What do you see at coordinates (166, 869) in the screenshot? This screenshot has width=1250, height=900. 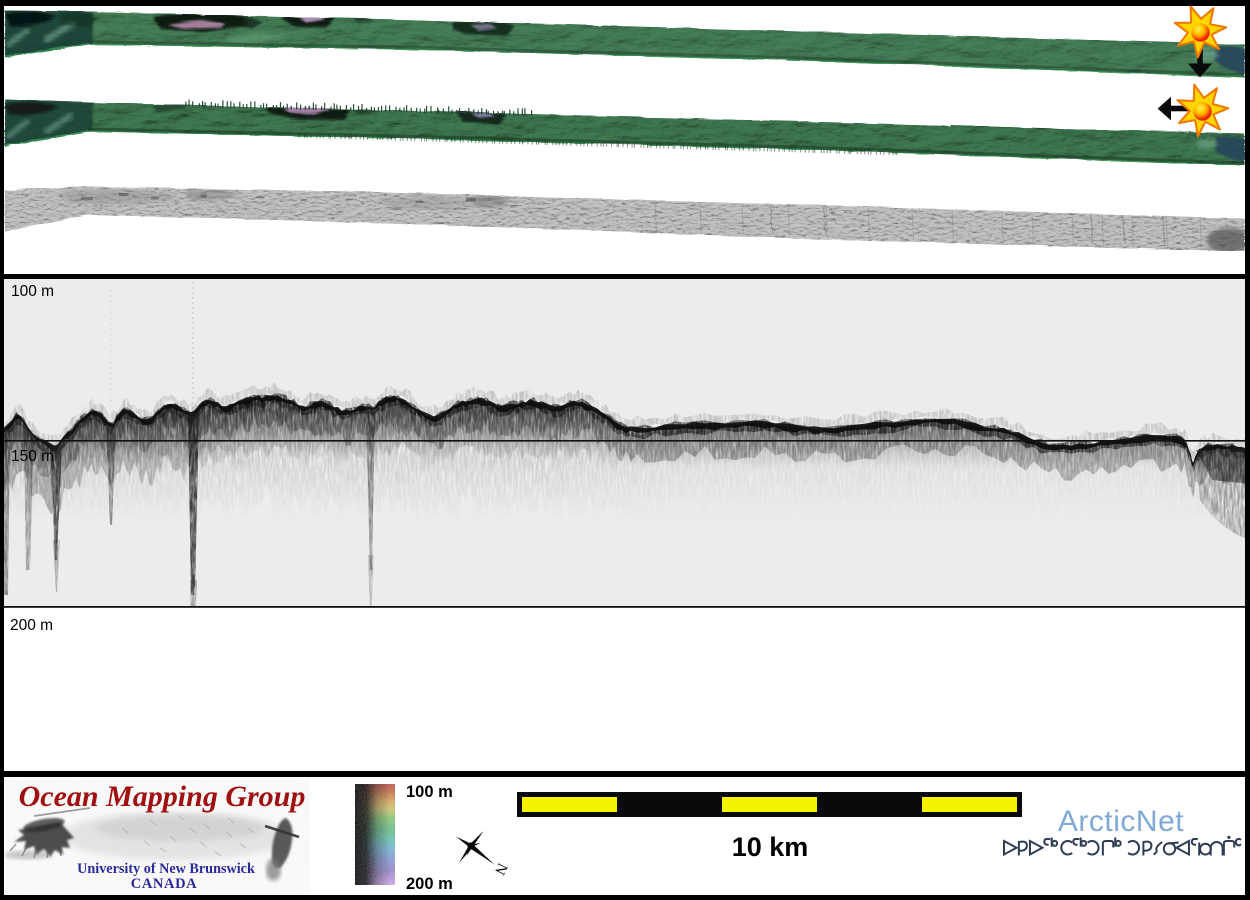 I see `svg-text: University of New Brunswick` at bounding box center [166, 869].